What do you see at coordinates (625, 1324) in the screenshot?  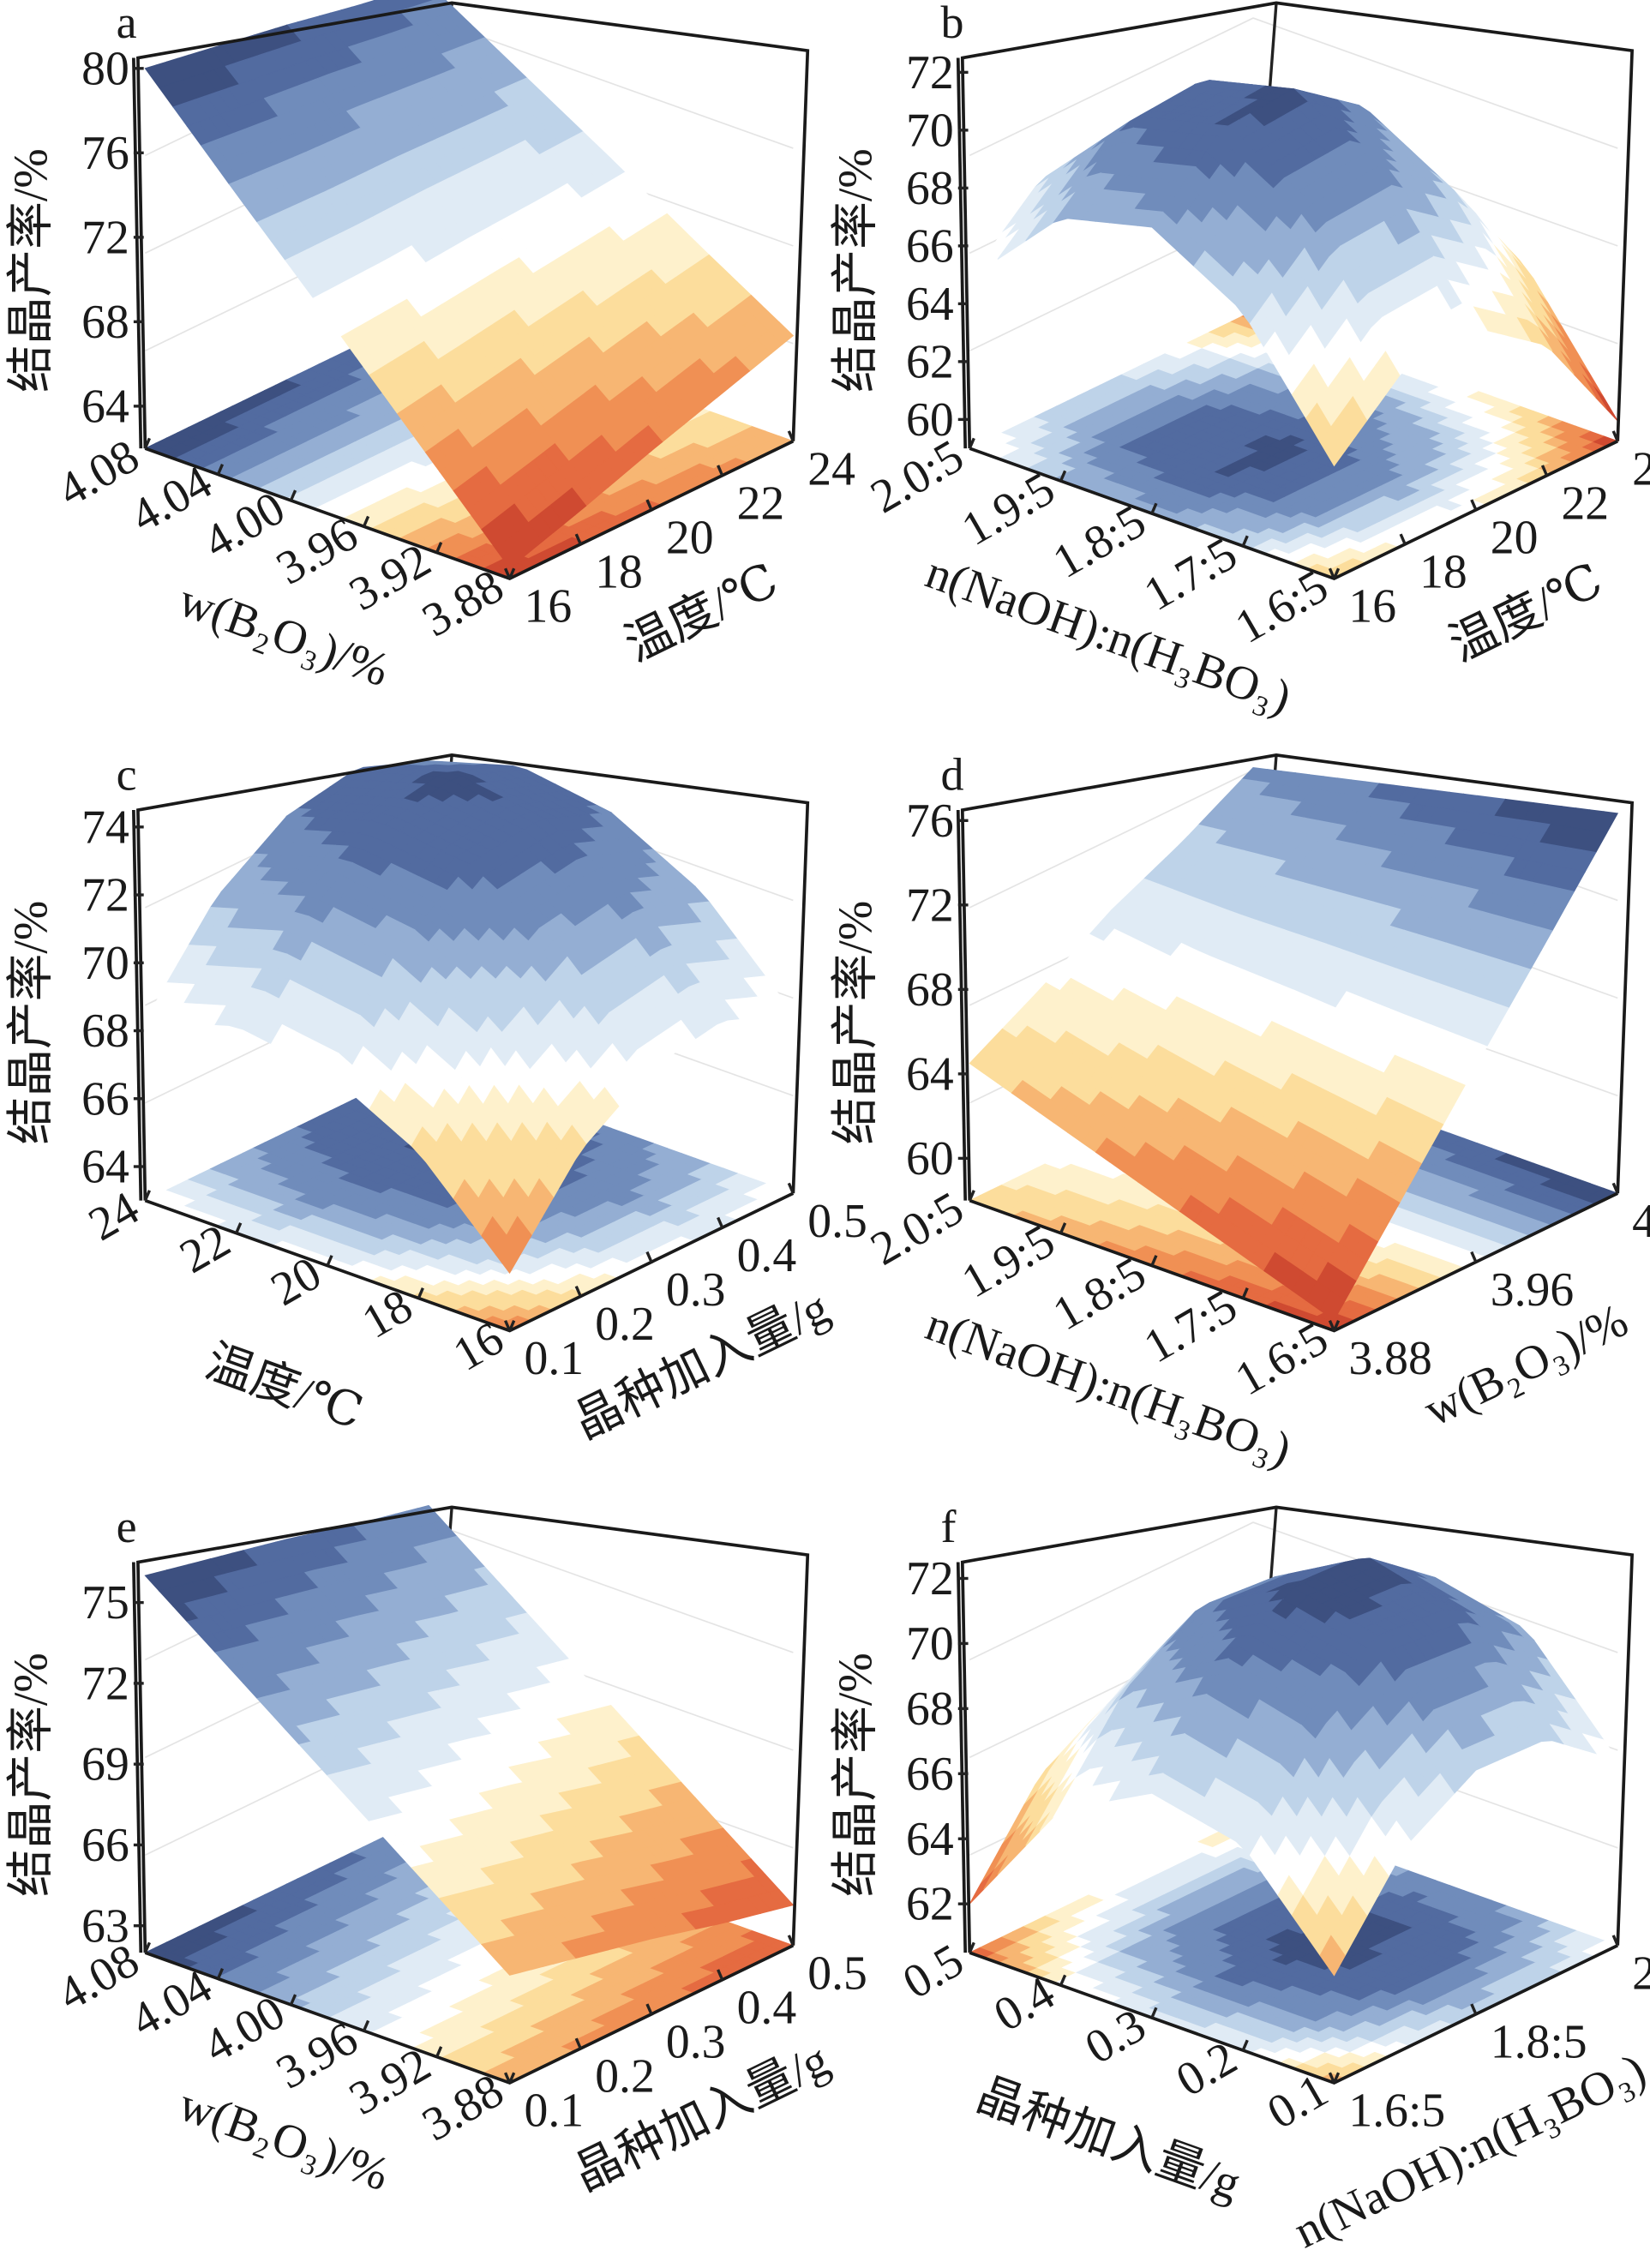 I see `right-axis-tick-label: 0.2` at bounding box center [625, 1324].